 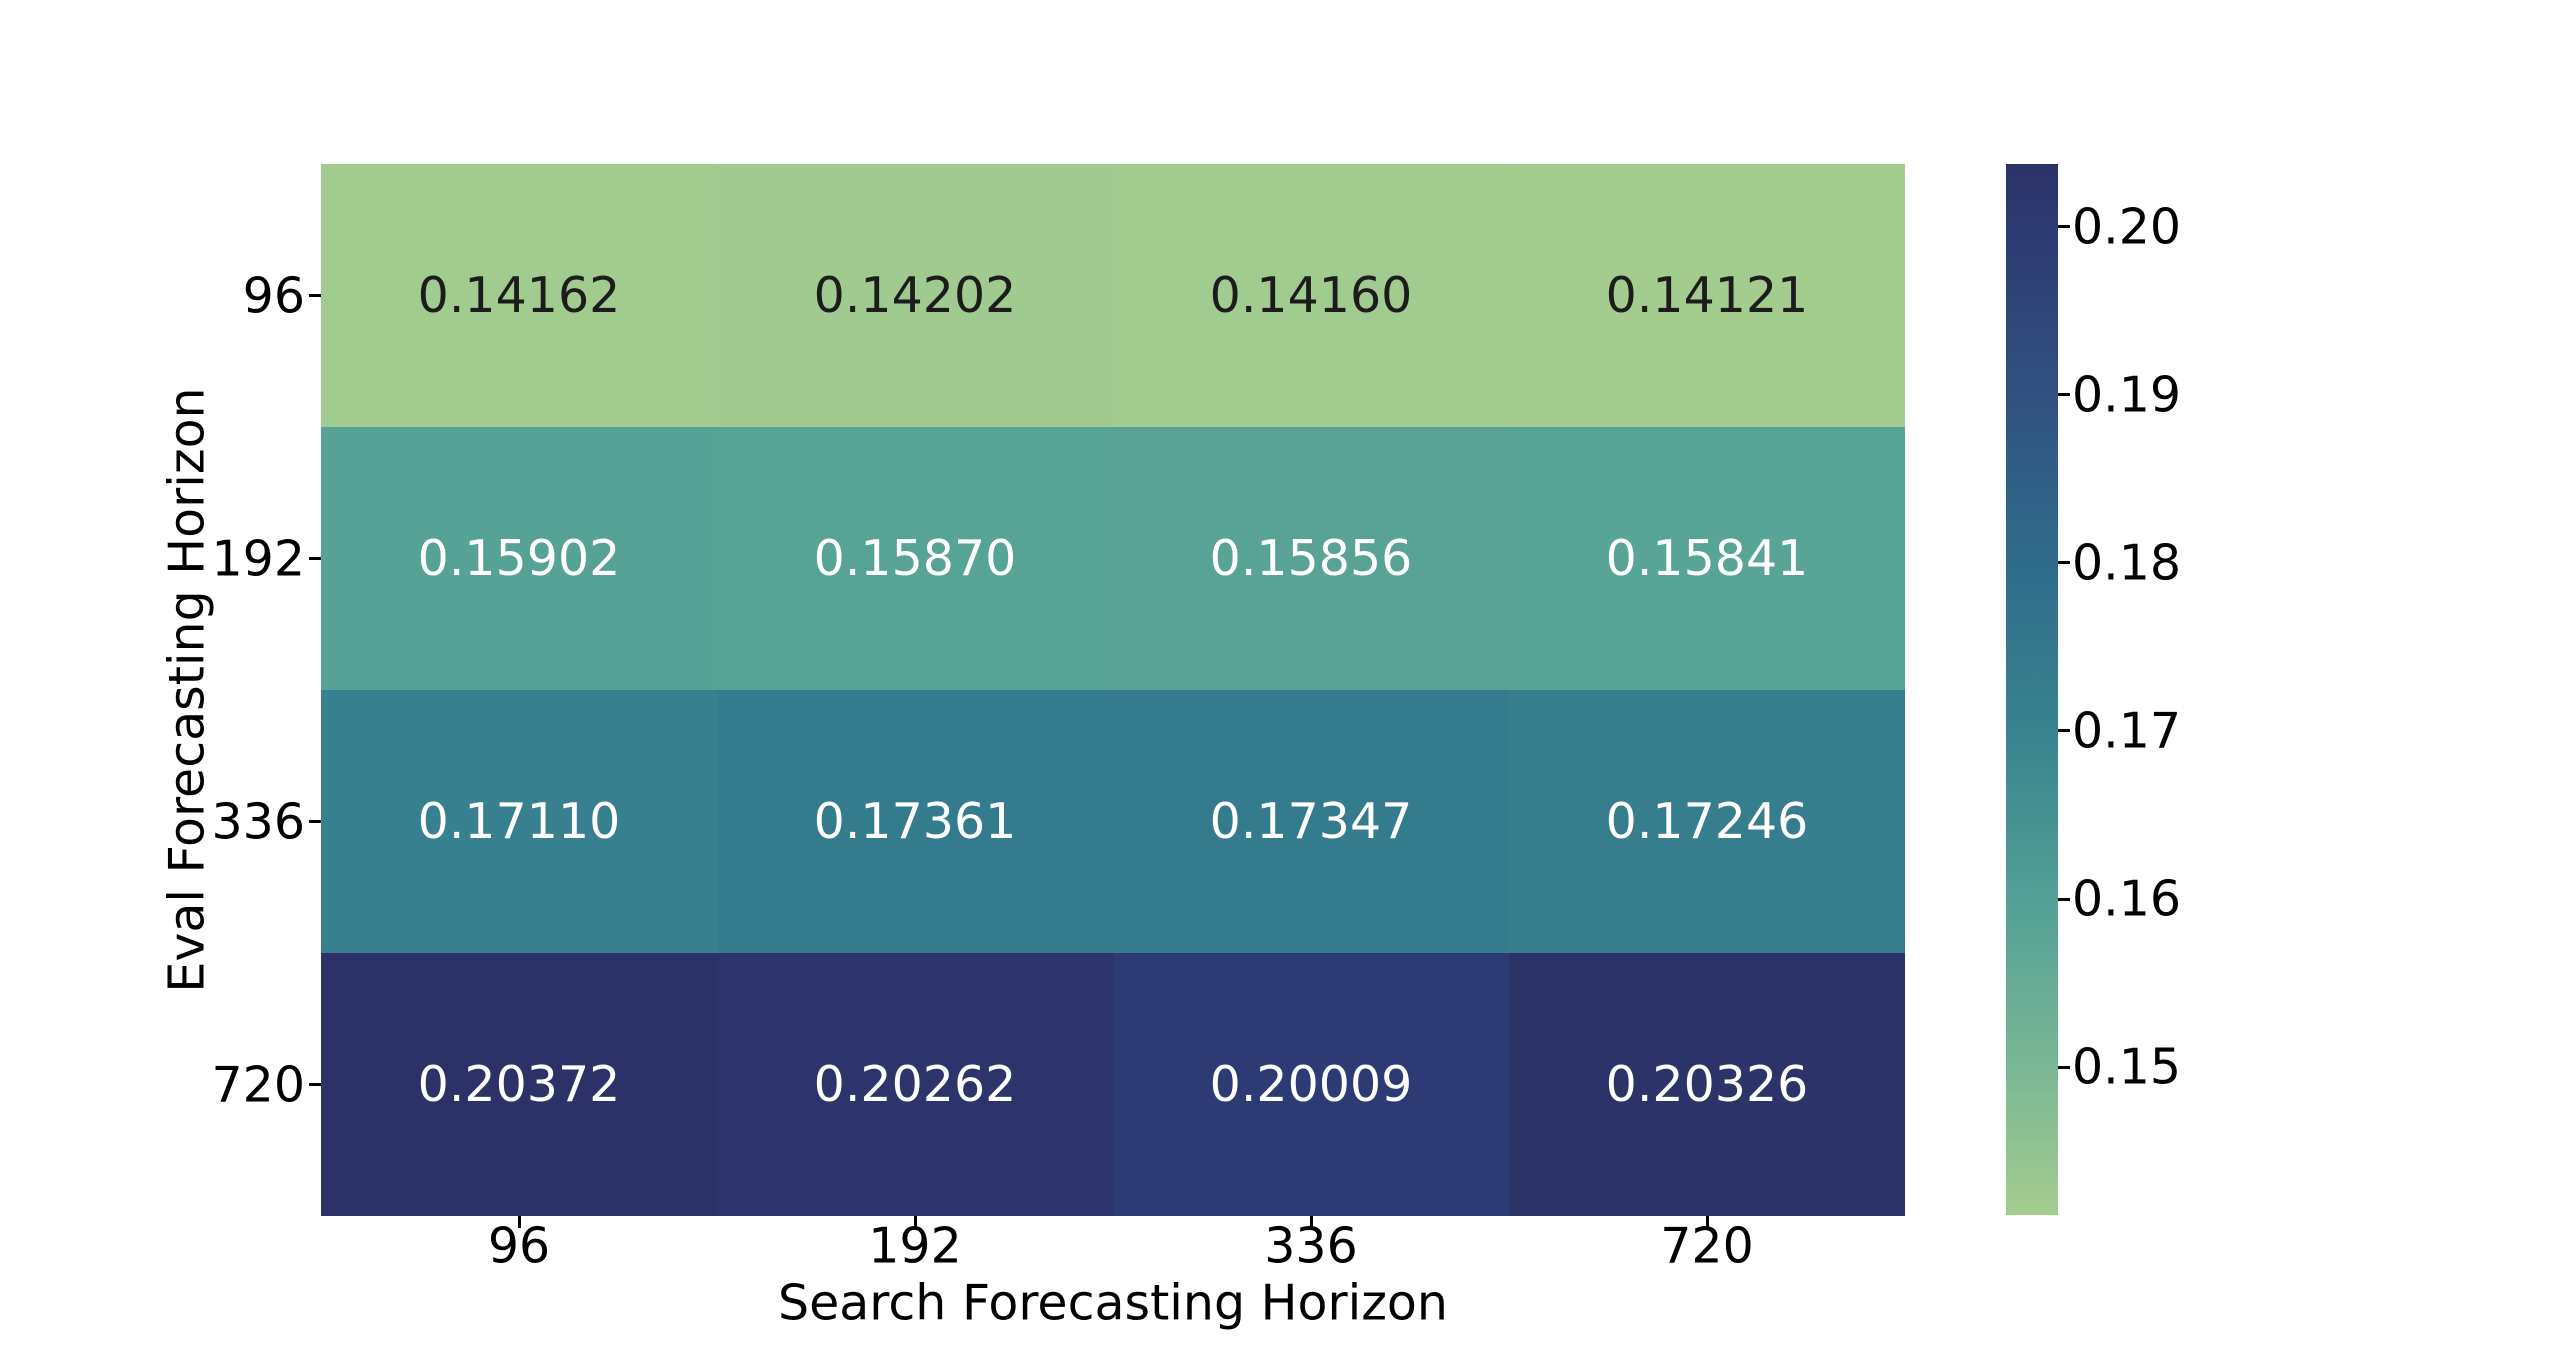 I want to click on cell-value: 0.14162, so click(x=519, y=295).